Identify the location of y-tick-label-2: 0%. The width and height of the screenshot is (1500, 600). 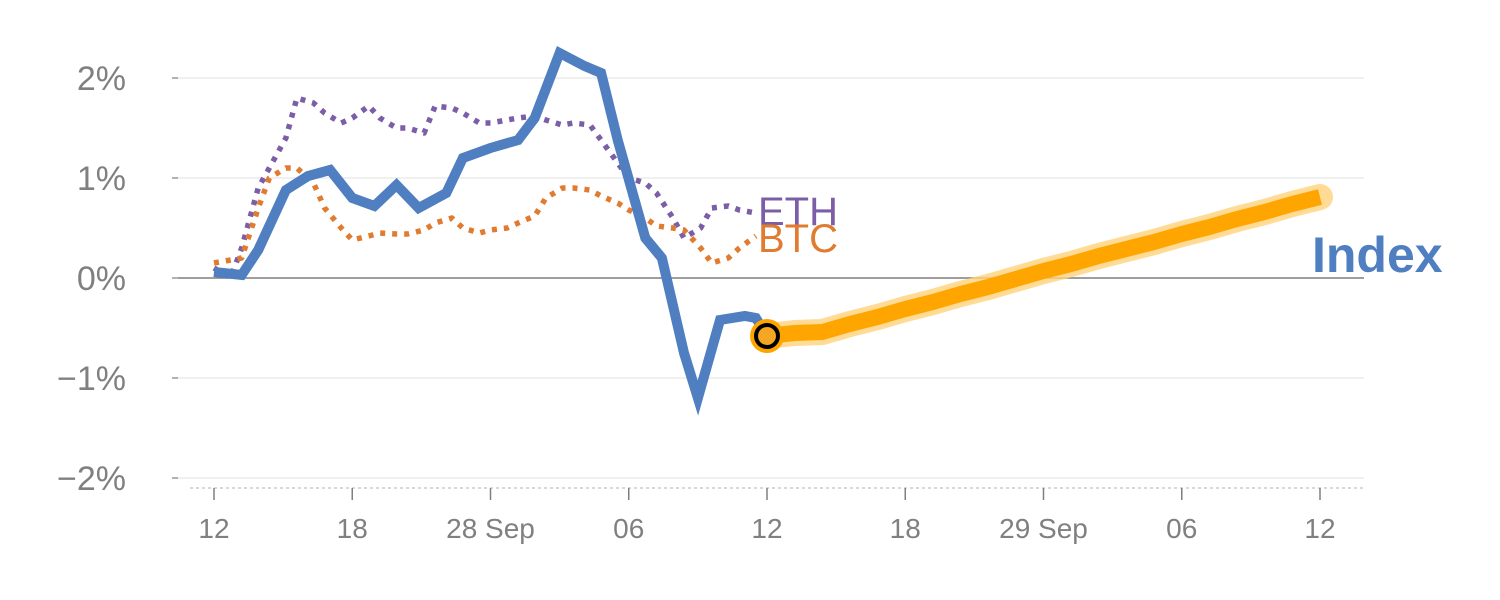
(101, 279).